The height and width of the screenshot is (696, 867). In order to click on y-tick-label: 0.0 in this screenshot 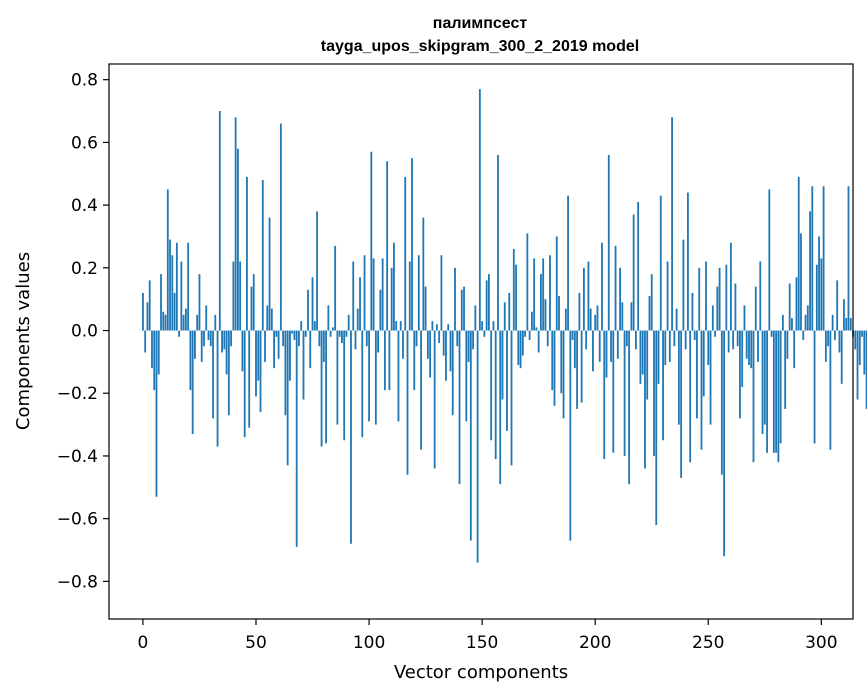, I will do `click(84, 332)`.